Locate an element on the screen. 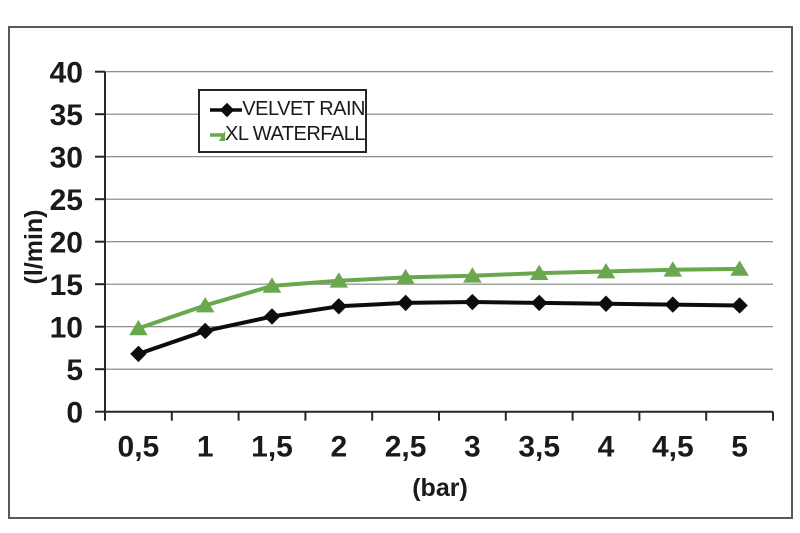 This screenshot has height=533, width=800. x-tick-label: 0,5 is located at coordinates (139, 447).